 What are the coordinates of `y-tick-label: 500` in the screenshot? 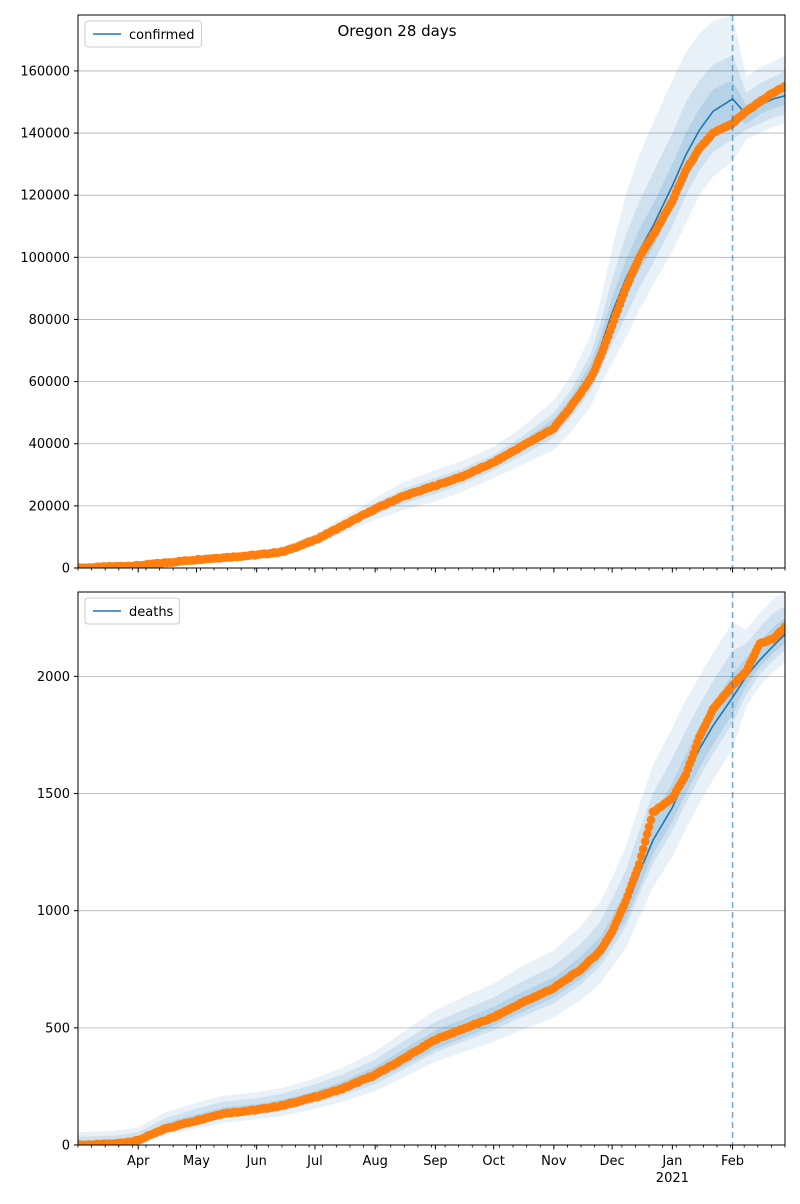 It's located at (57, 1028).